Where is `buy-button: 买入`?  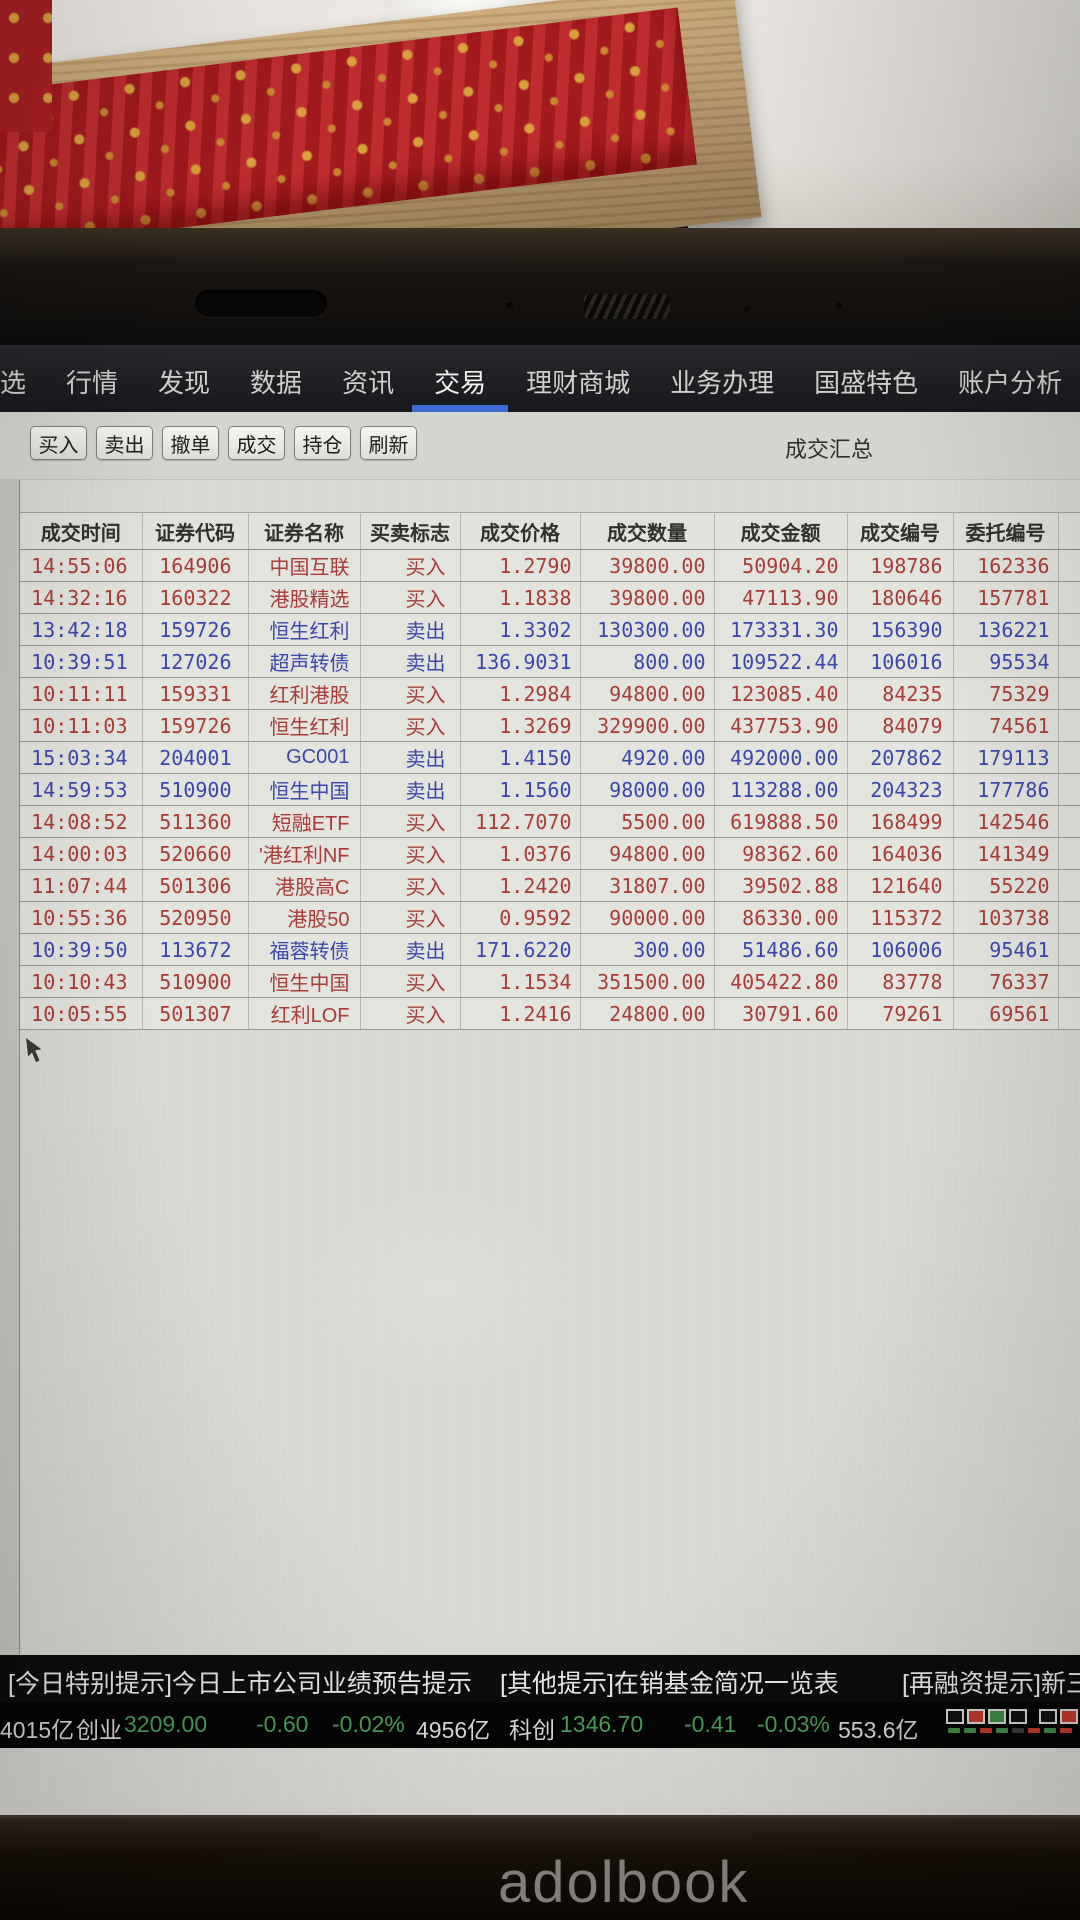 buy-button: 买入 is located at coordinates (58, 443).